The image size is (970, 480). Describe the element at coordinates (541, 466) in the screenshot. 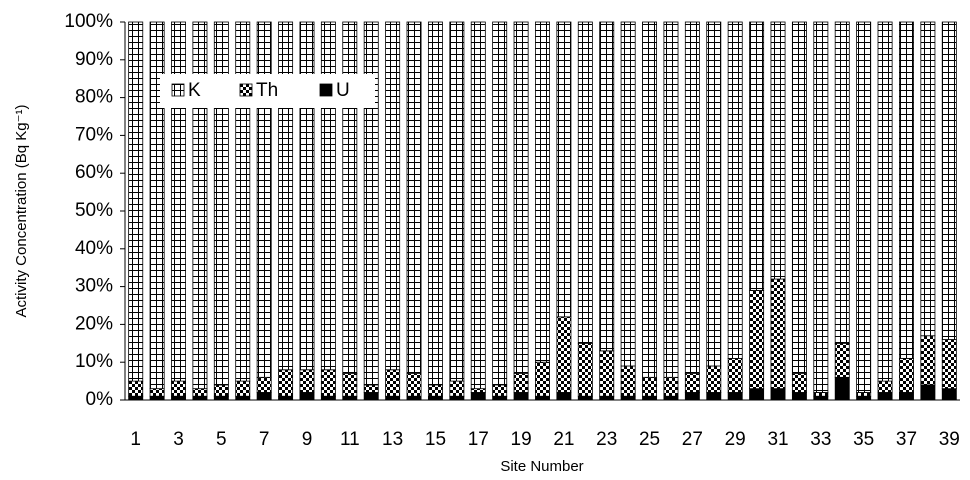

I see `x-axis-title: Site Number` at that location.